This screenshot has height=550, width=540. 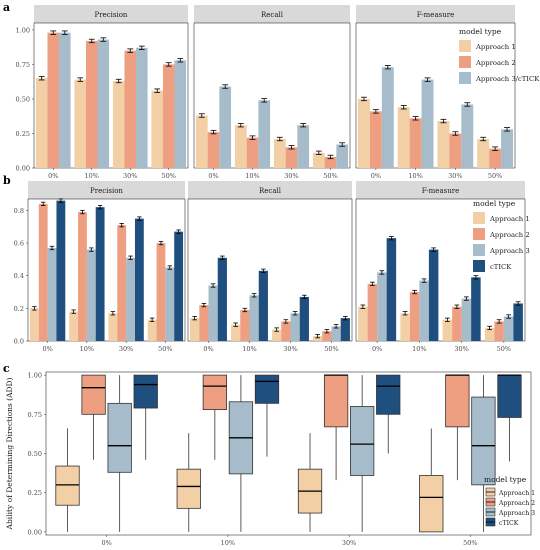 I want to click on y-tick-label: 0.50, so click(x=35, y=454).